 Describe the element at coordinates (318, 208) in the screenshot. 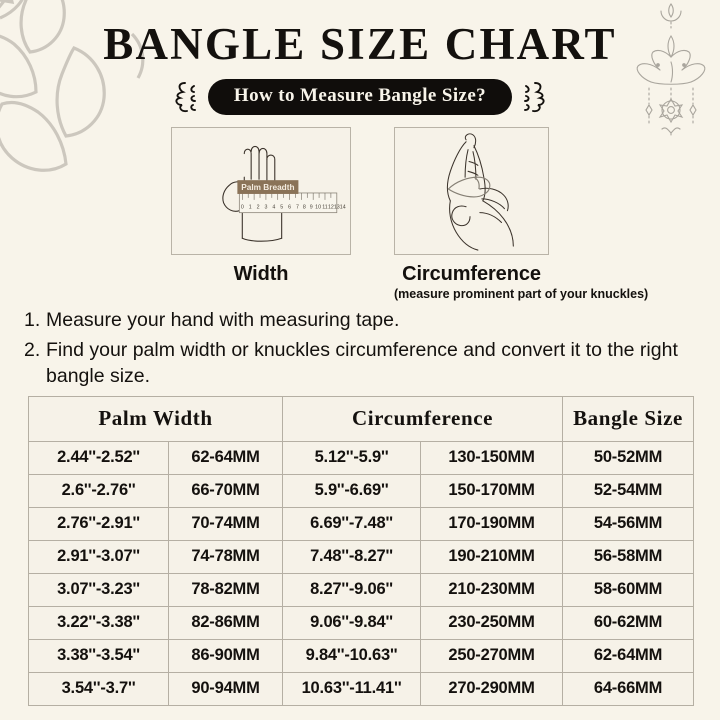

I see `svg-text: 10` at that location.